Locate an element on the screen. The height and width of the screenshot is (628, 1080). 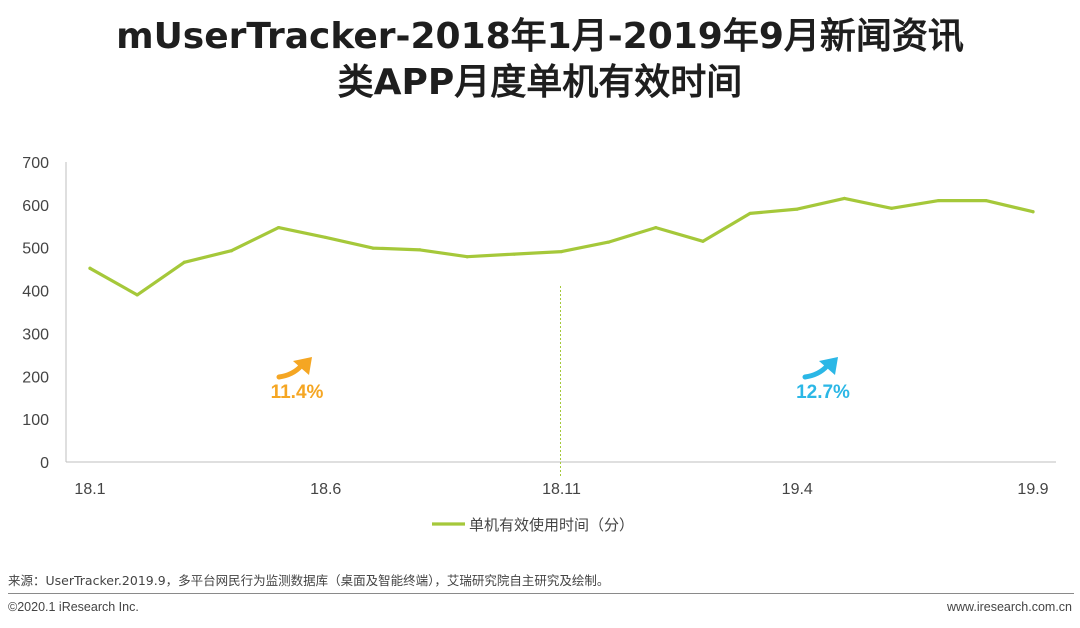
y-tick-label: 200 is located at coordinates (35, 377).